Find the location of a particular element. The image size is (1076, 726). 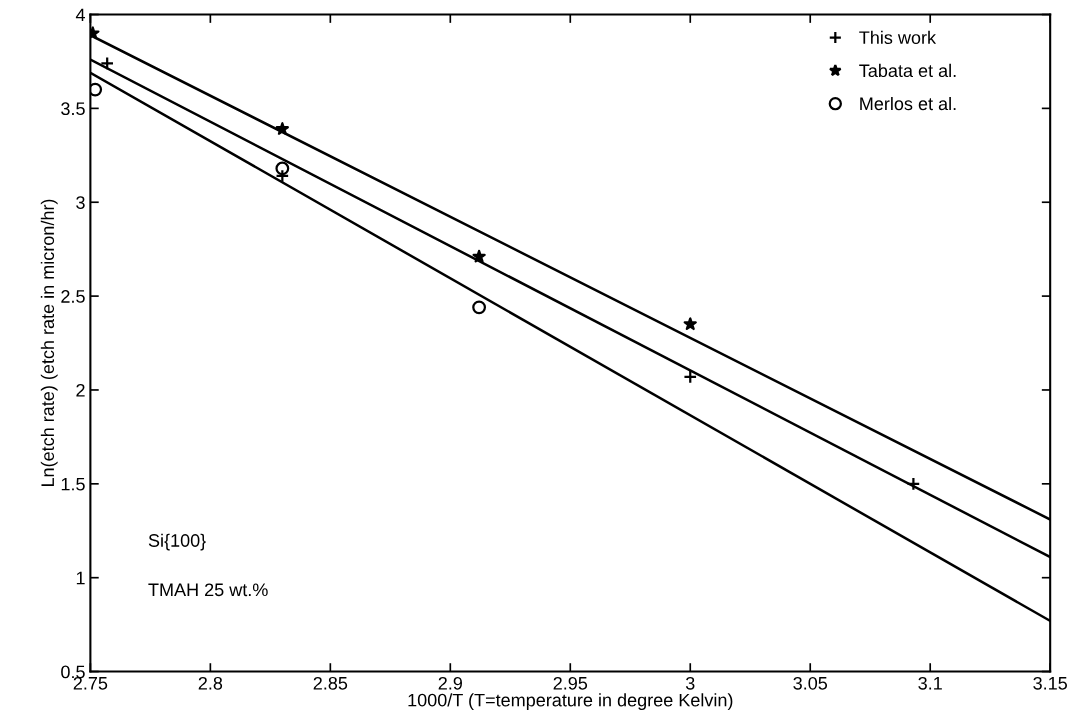

x-tick-label: 2.75 is located at coordinates (90, 683).